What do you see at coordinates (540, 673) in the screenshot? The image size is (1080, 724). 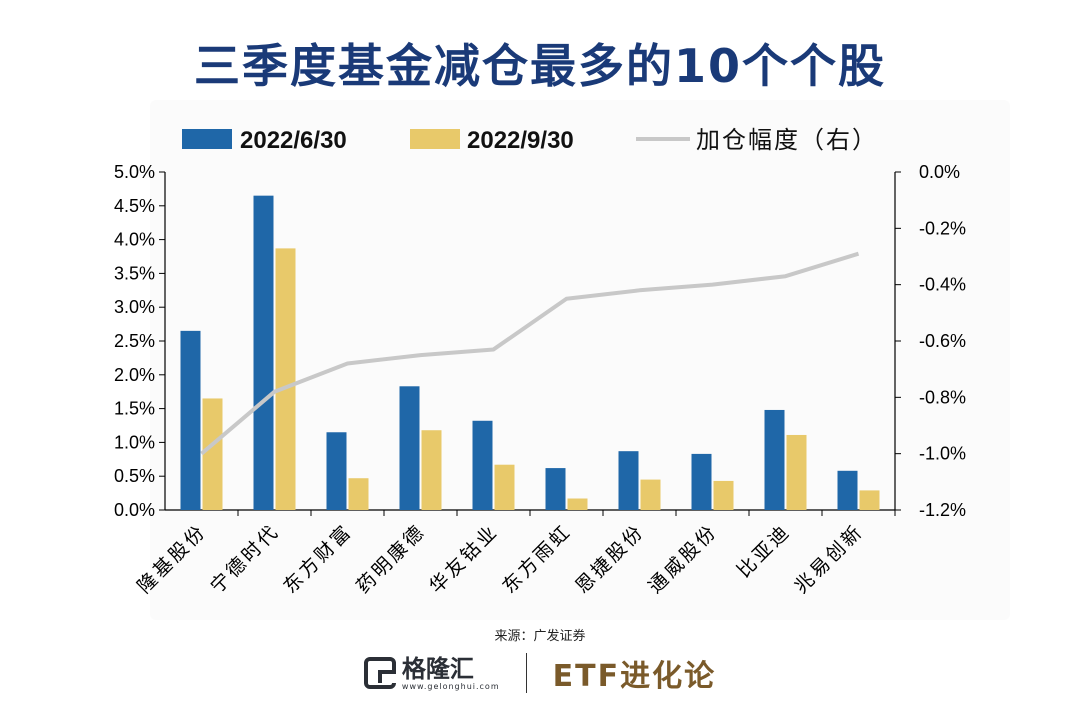 I see `footer: 格隆汇 www.gelonghui.com ETF进化论` at bounding box center [540, 673].